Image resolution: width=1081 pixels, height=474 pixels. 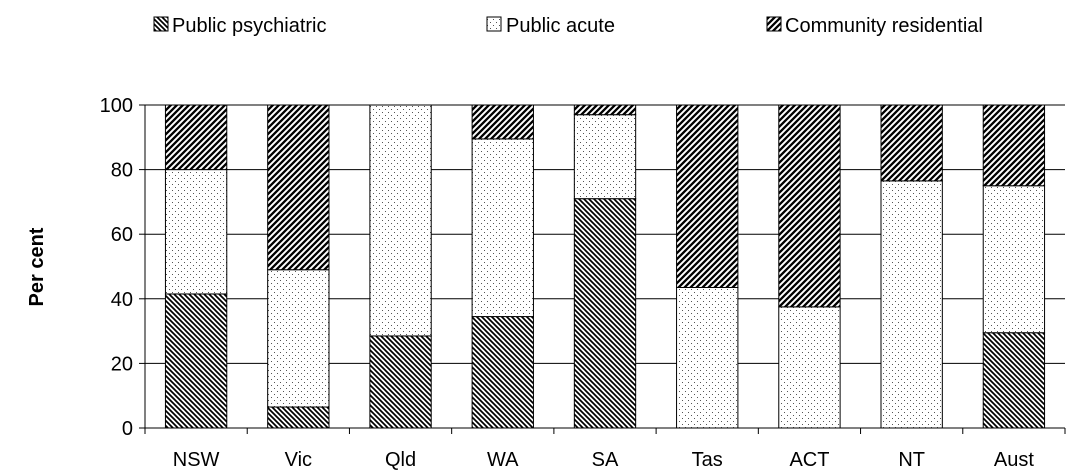 What do you see at coordinates (809, 460) in the screenshot?
I see `x-tick-label-act: ACT` at bounding box center [809, 460].